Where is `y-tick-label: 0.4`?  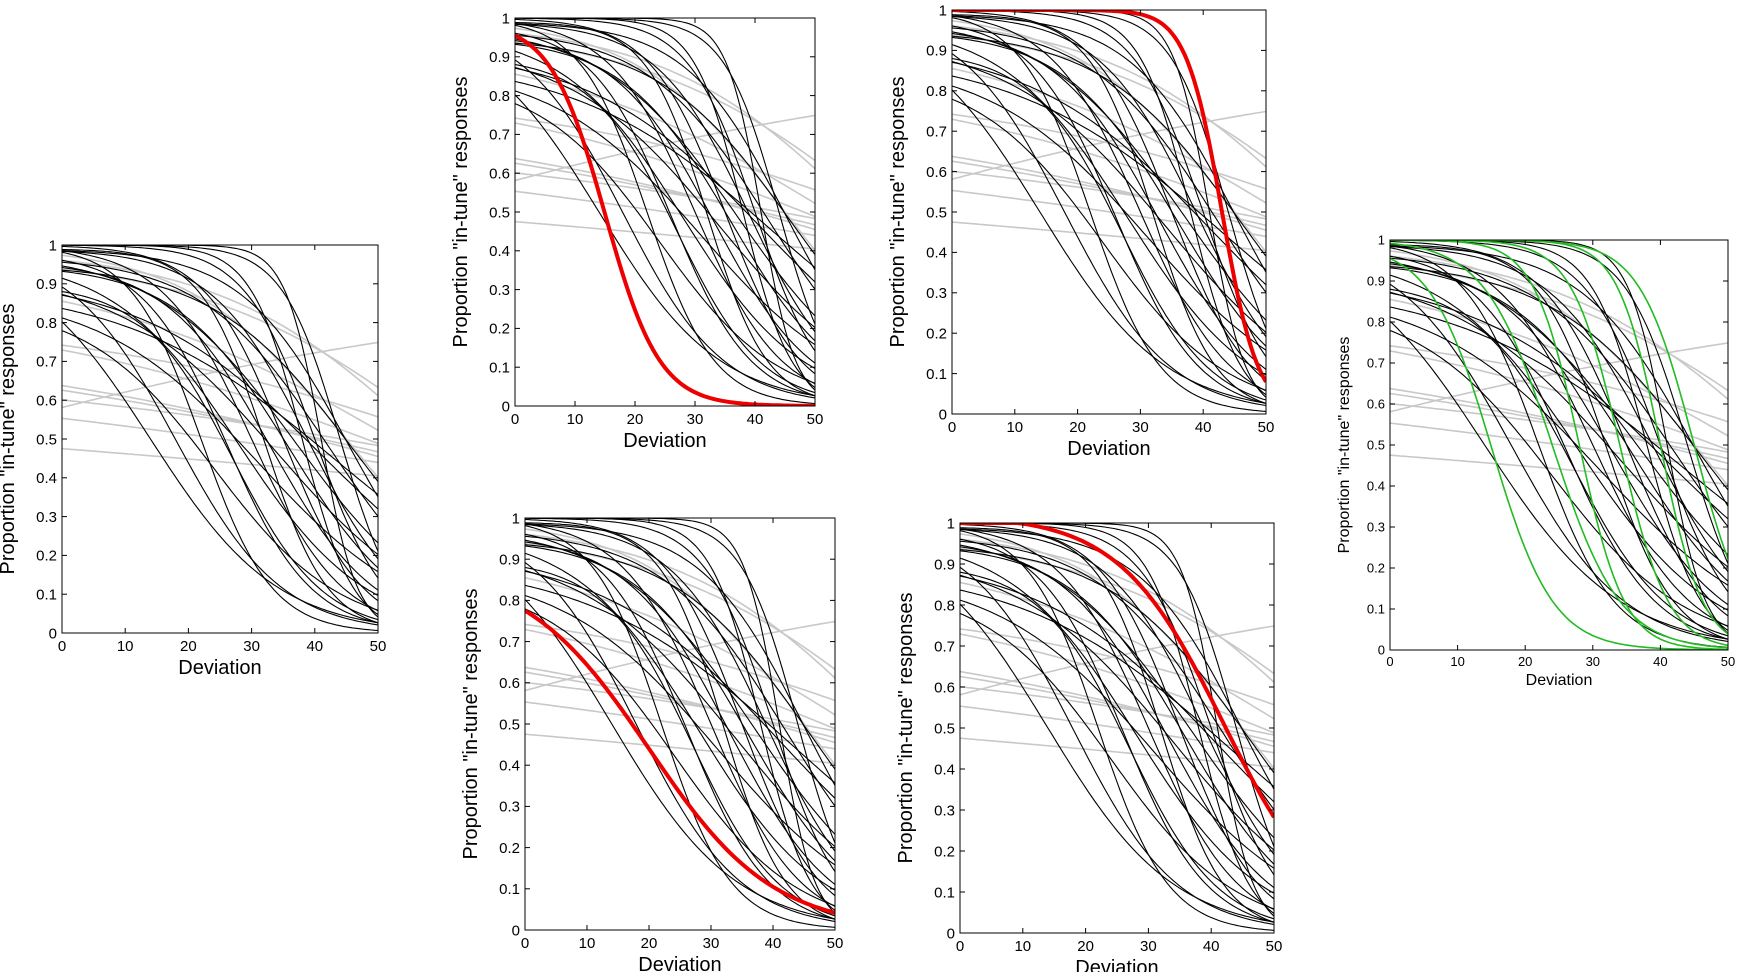 y-tick-label: 0.4 is located at coordinates (936, 253).